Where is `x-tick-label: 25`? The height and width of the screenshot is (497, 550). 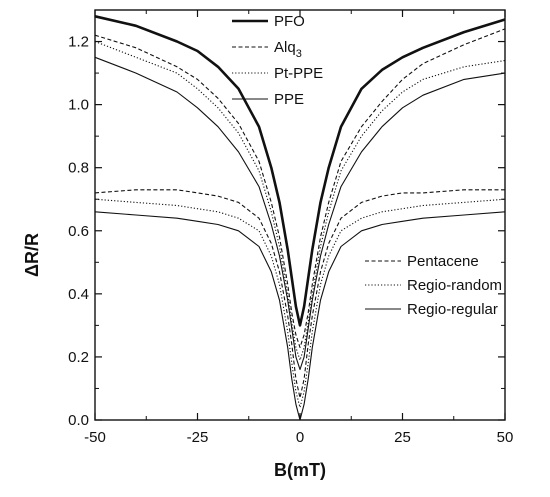
x-tick-label: 25 is located at coordinates (402, 437).